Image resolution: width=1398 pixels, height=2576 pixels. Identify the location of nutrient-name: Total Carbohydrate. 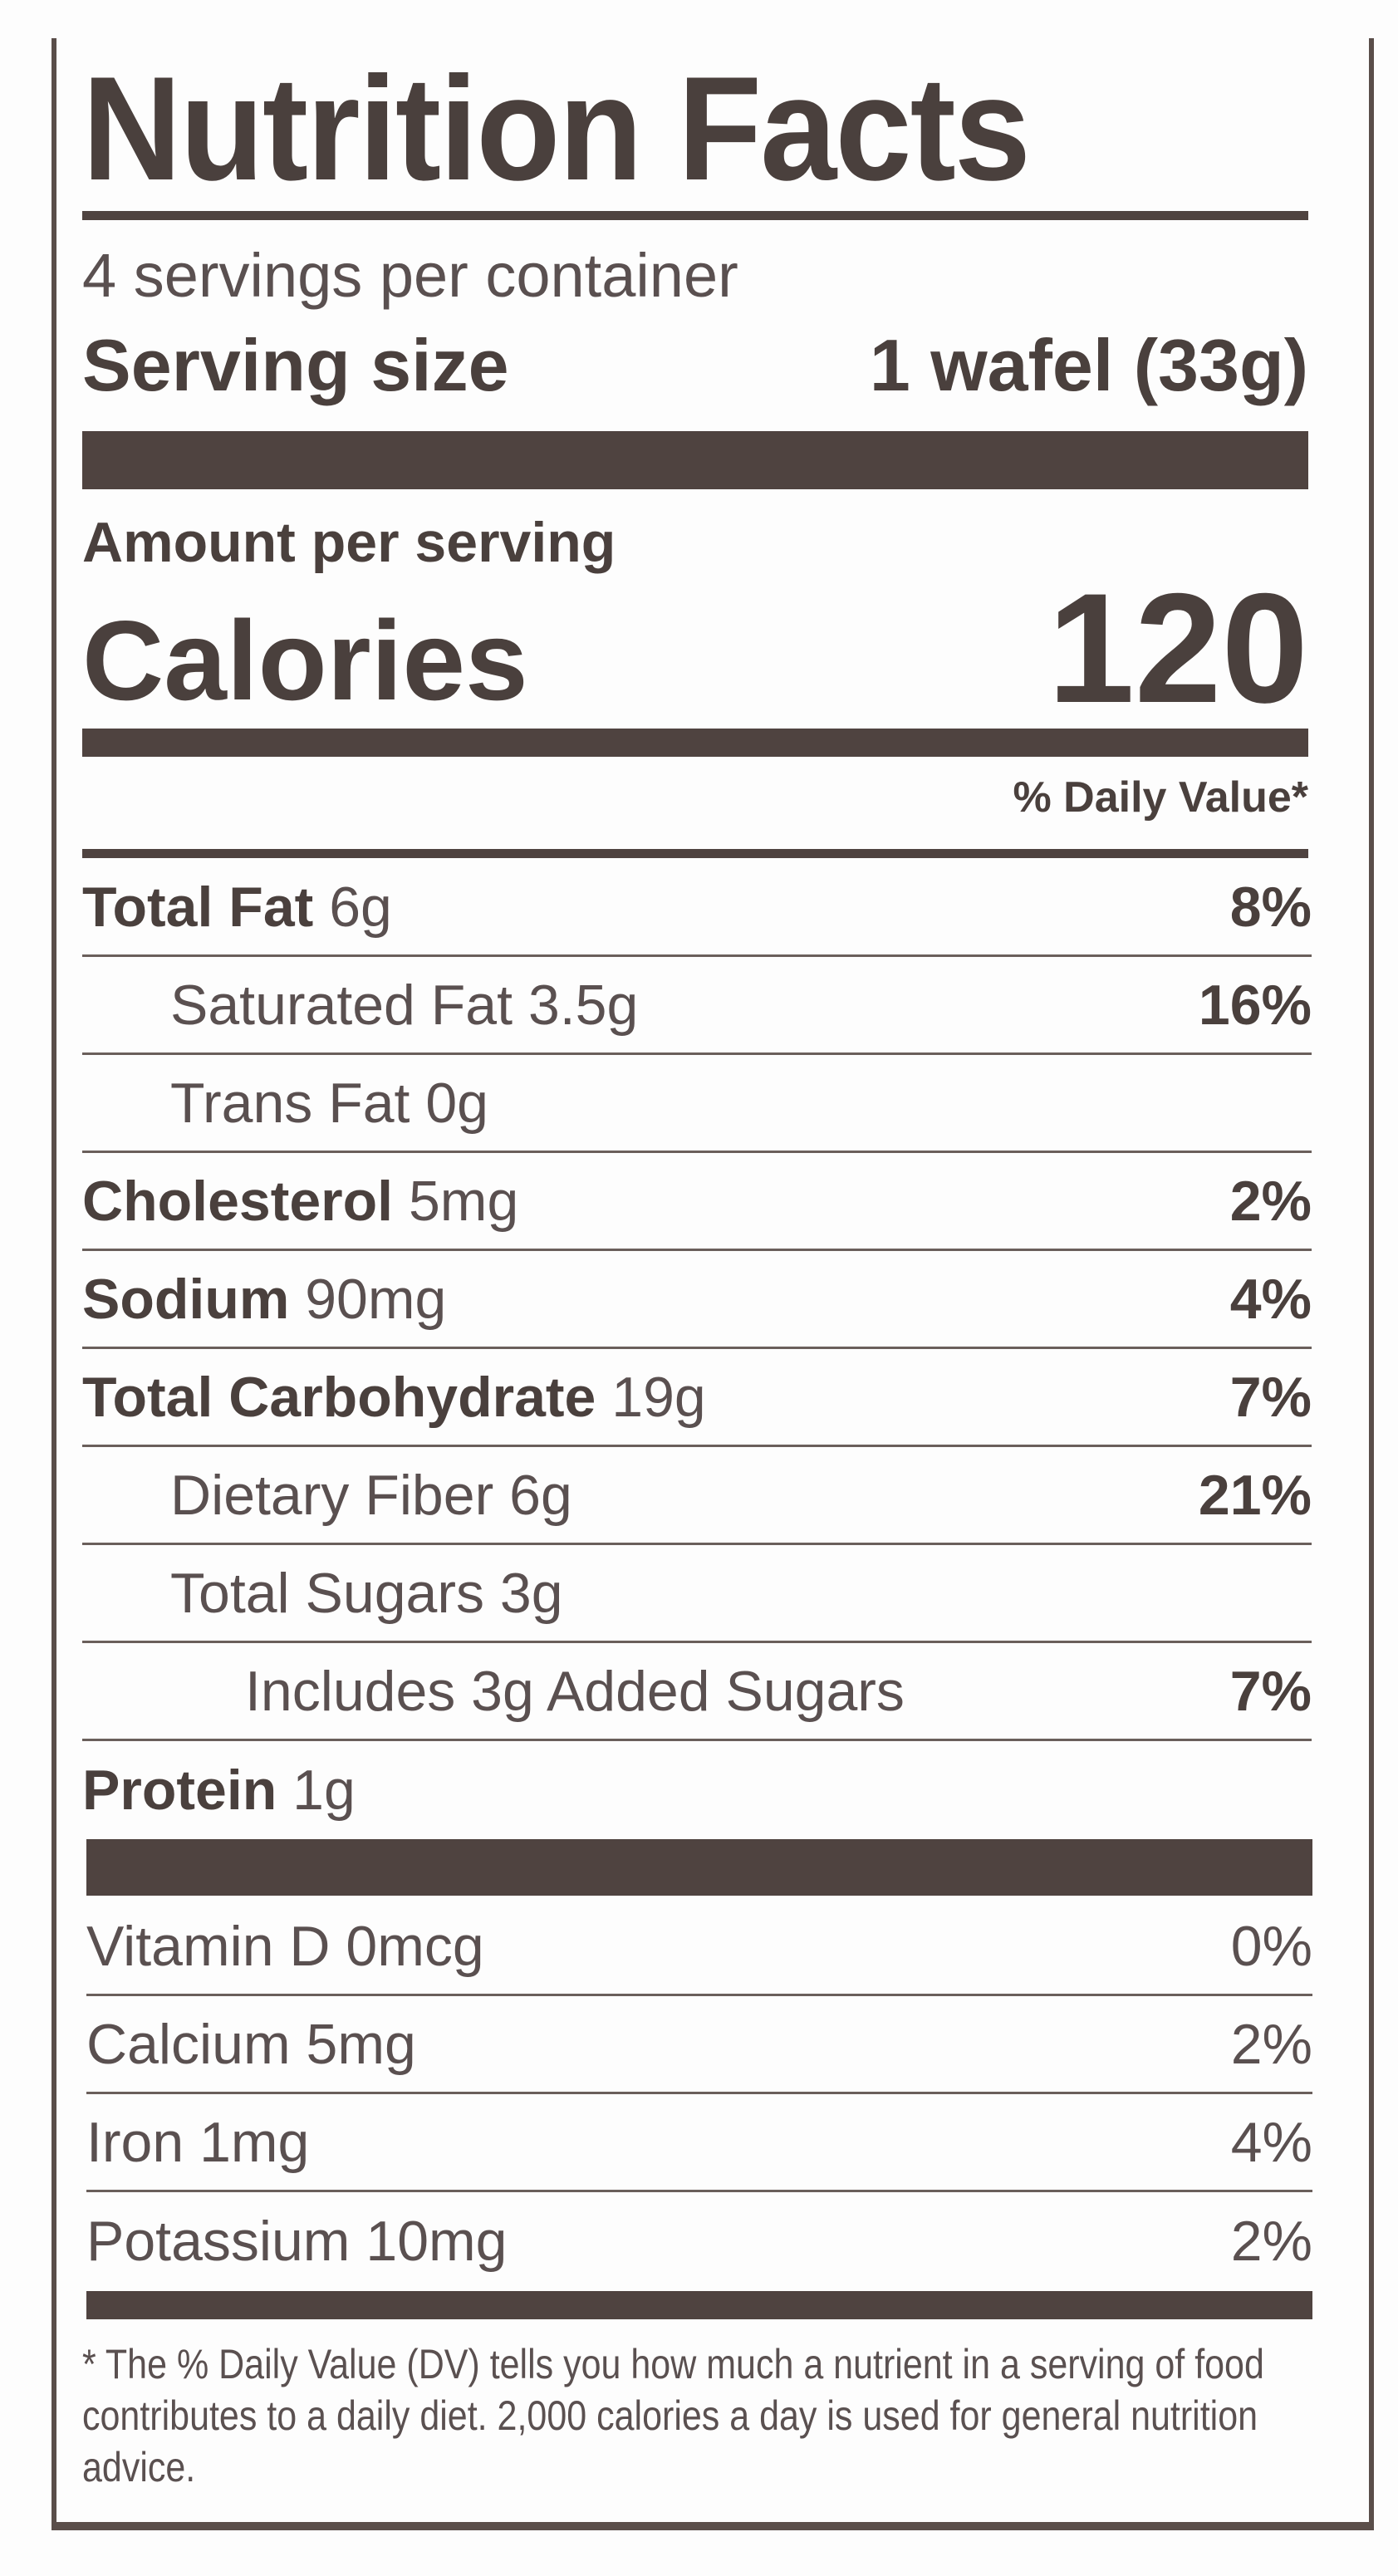
(339, 1397).